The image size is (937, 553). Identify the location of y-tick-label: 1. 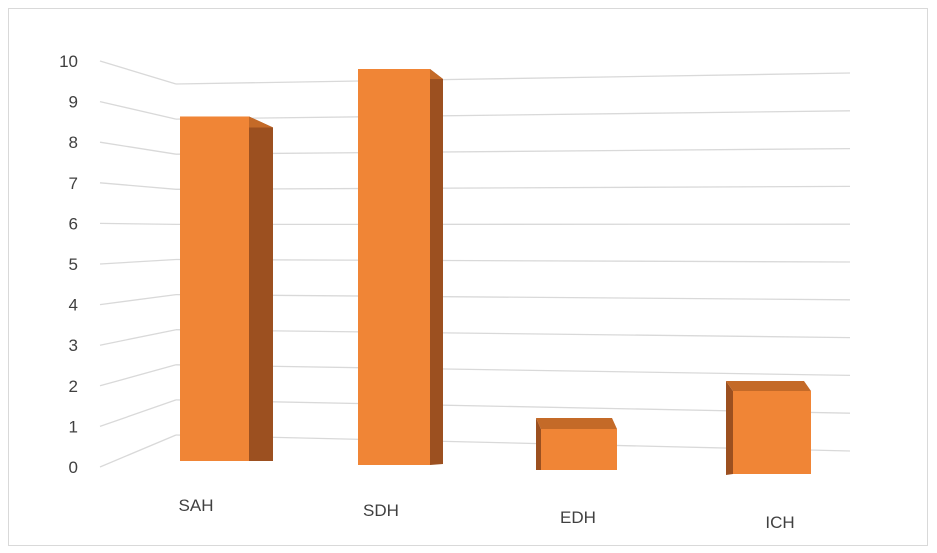
(73, 426).